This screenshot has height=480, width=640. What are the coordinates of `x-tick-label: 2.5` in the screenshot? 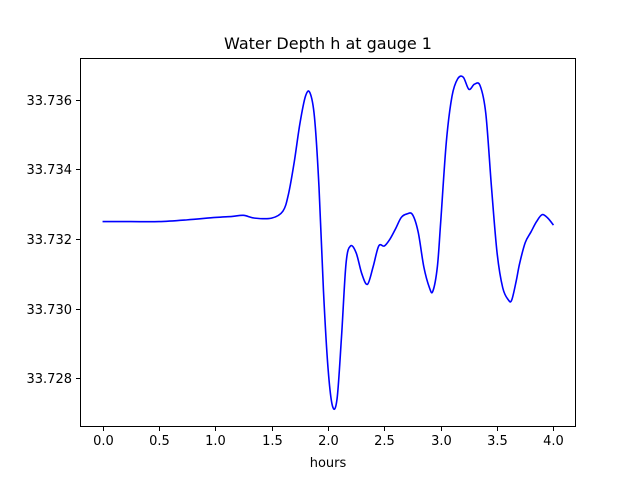 It's located at (384, 441).